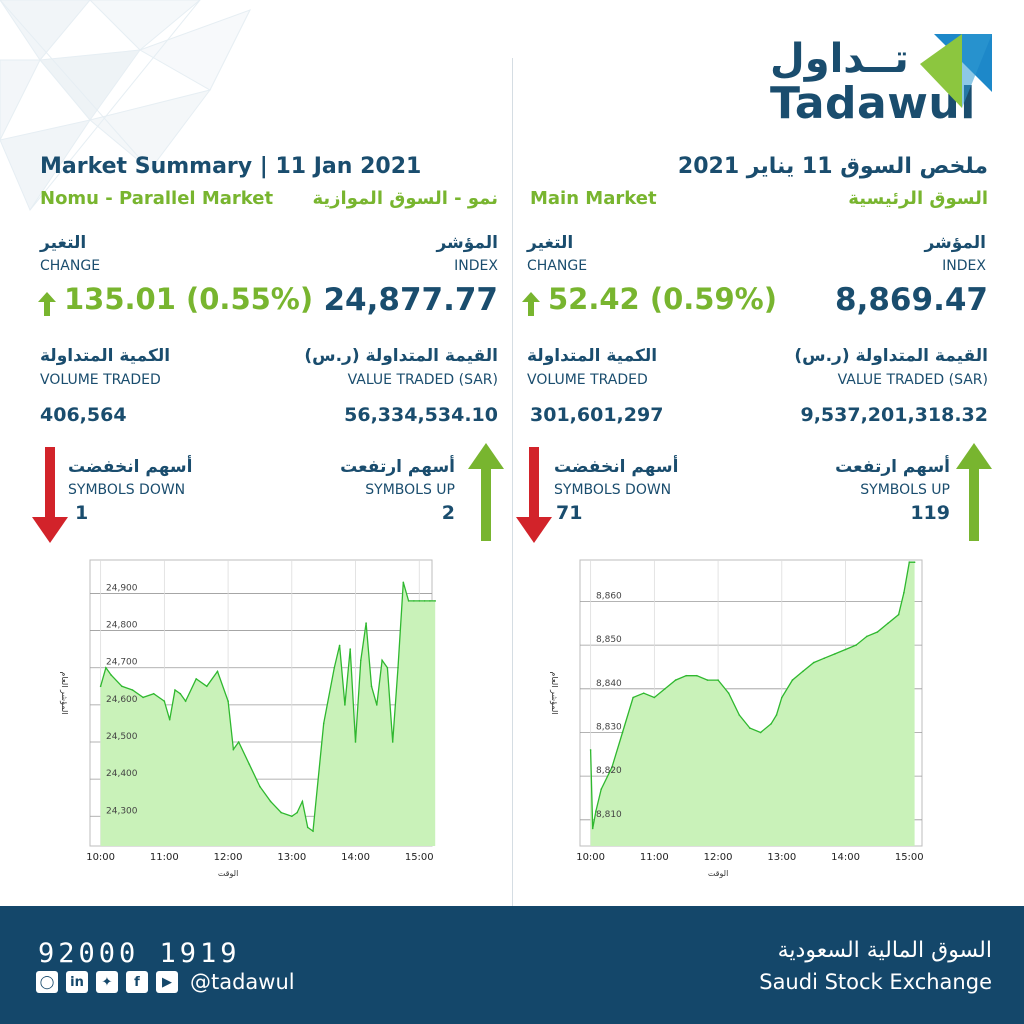 Image resolution: width=1024 pixels, height=1024 pixels. I want to click on social-handle: @tadawul, so click(242, 982).